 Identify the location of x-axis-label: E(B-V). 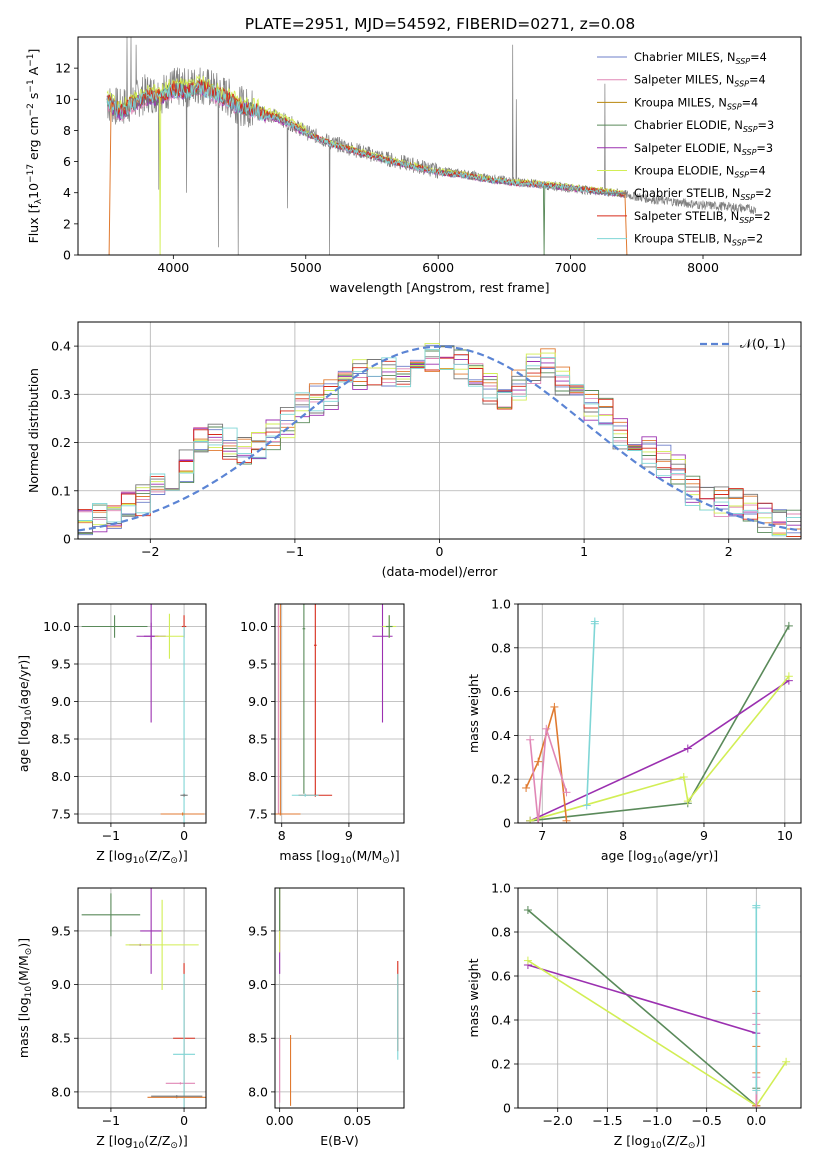
(339, 1140).